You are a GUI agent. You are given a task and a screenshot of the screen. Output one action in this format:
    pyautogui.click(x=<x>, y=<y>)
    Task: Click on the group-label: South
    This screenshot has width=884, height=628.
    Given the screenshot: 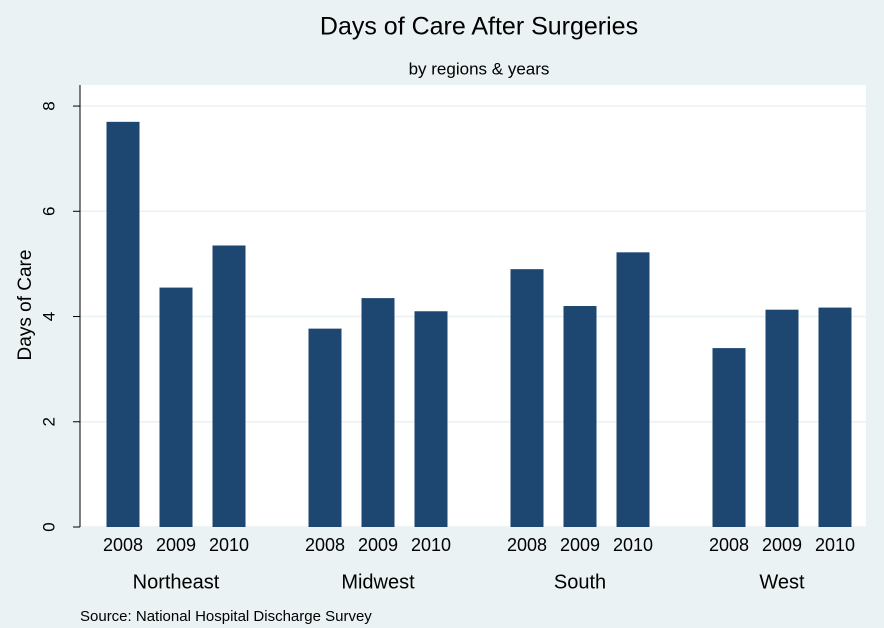 What is the action you would take?
    pyautogui.click(x=580, y=582)
    